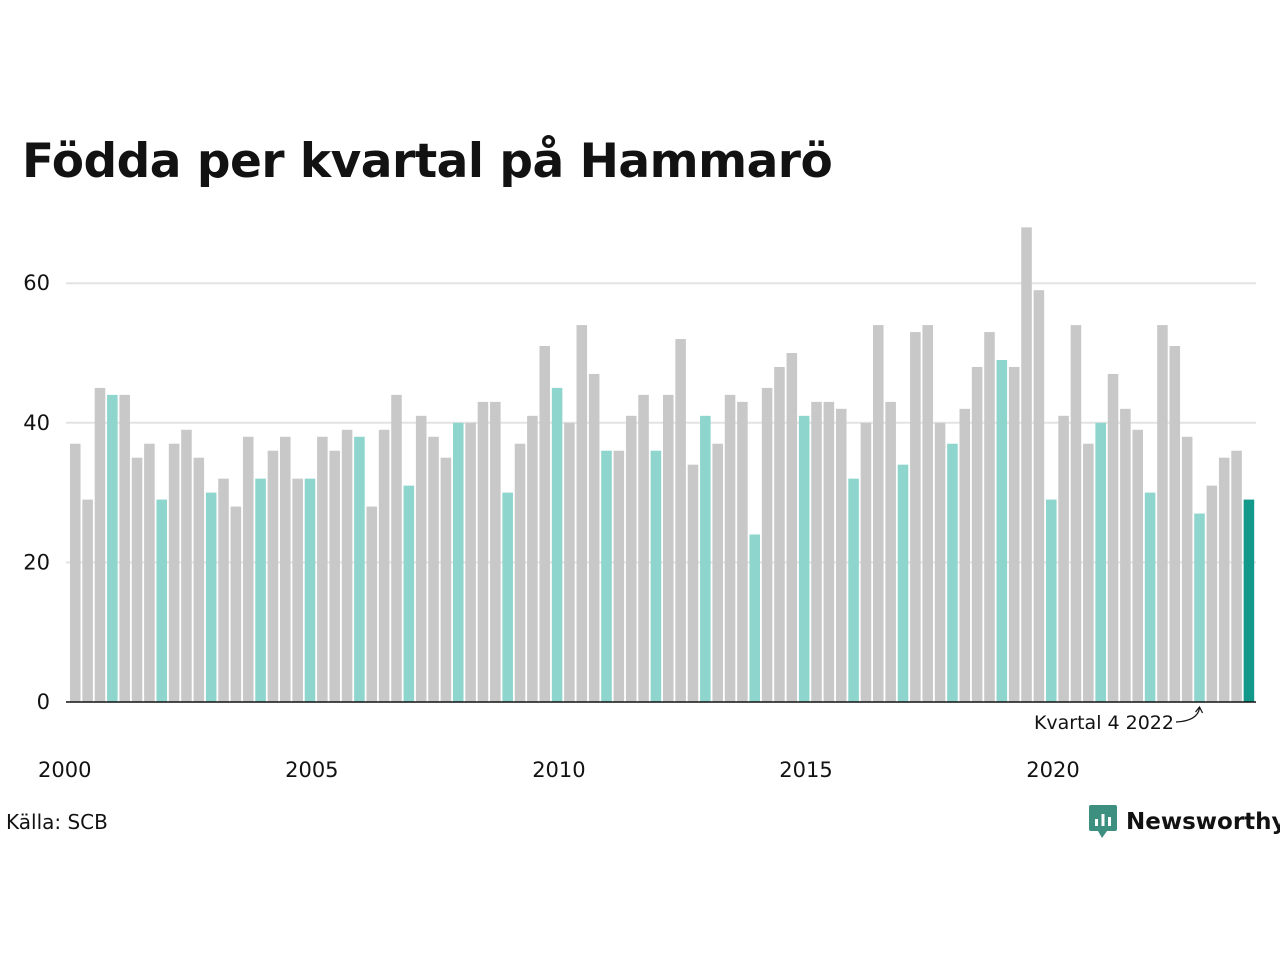 The image size is (1280, 960). What do you see at coordinates (805, 770) in the screenshot?
I see `x-tick-label: 2015` at bounding box center [805, 770].